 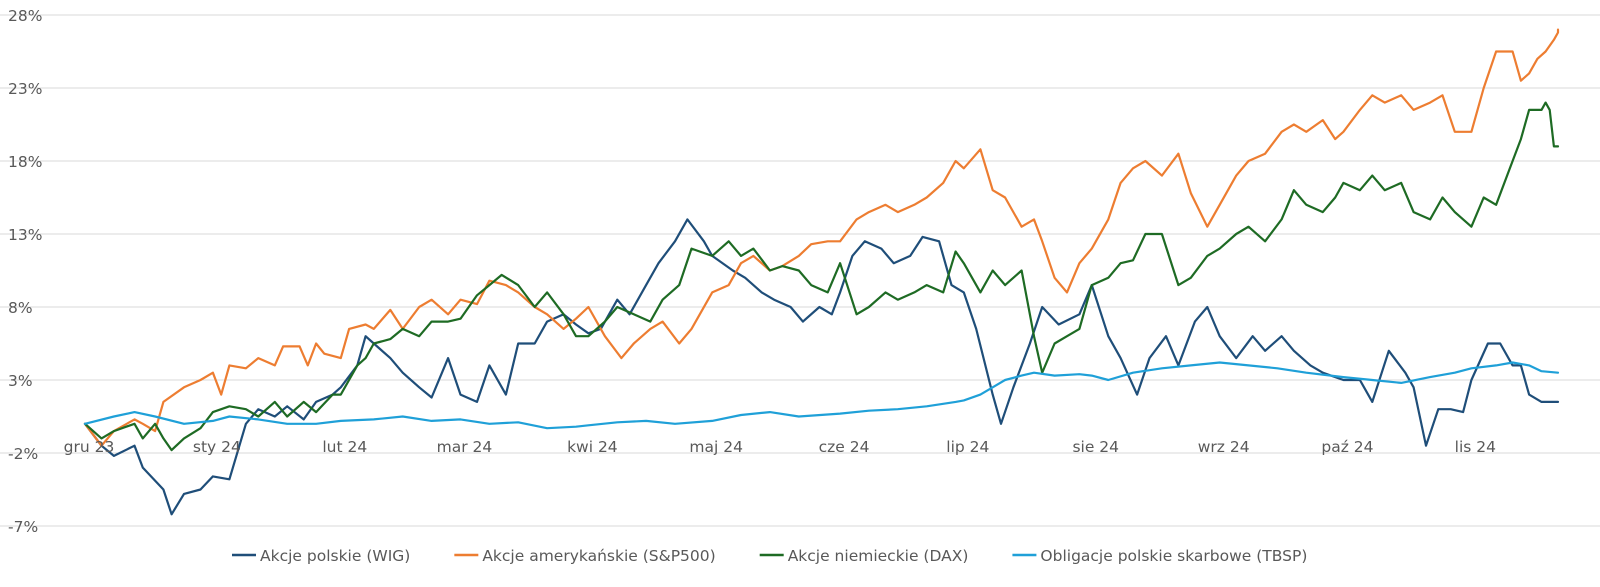 What do you see at coordinates (598, 556) in the screenshot?
I see `legend-label: Akcje amerykańskie (S&P500)` at bounding box center [598, 556].